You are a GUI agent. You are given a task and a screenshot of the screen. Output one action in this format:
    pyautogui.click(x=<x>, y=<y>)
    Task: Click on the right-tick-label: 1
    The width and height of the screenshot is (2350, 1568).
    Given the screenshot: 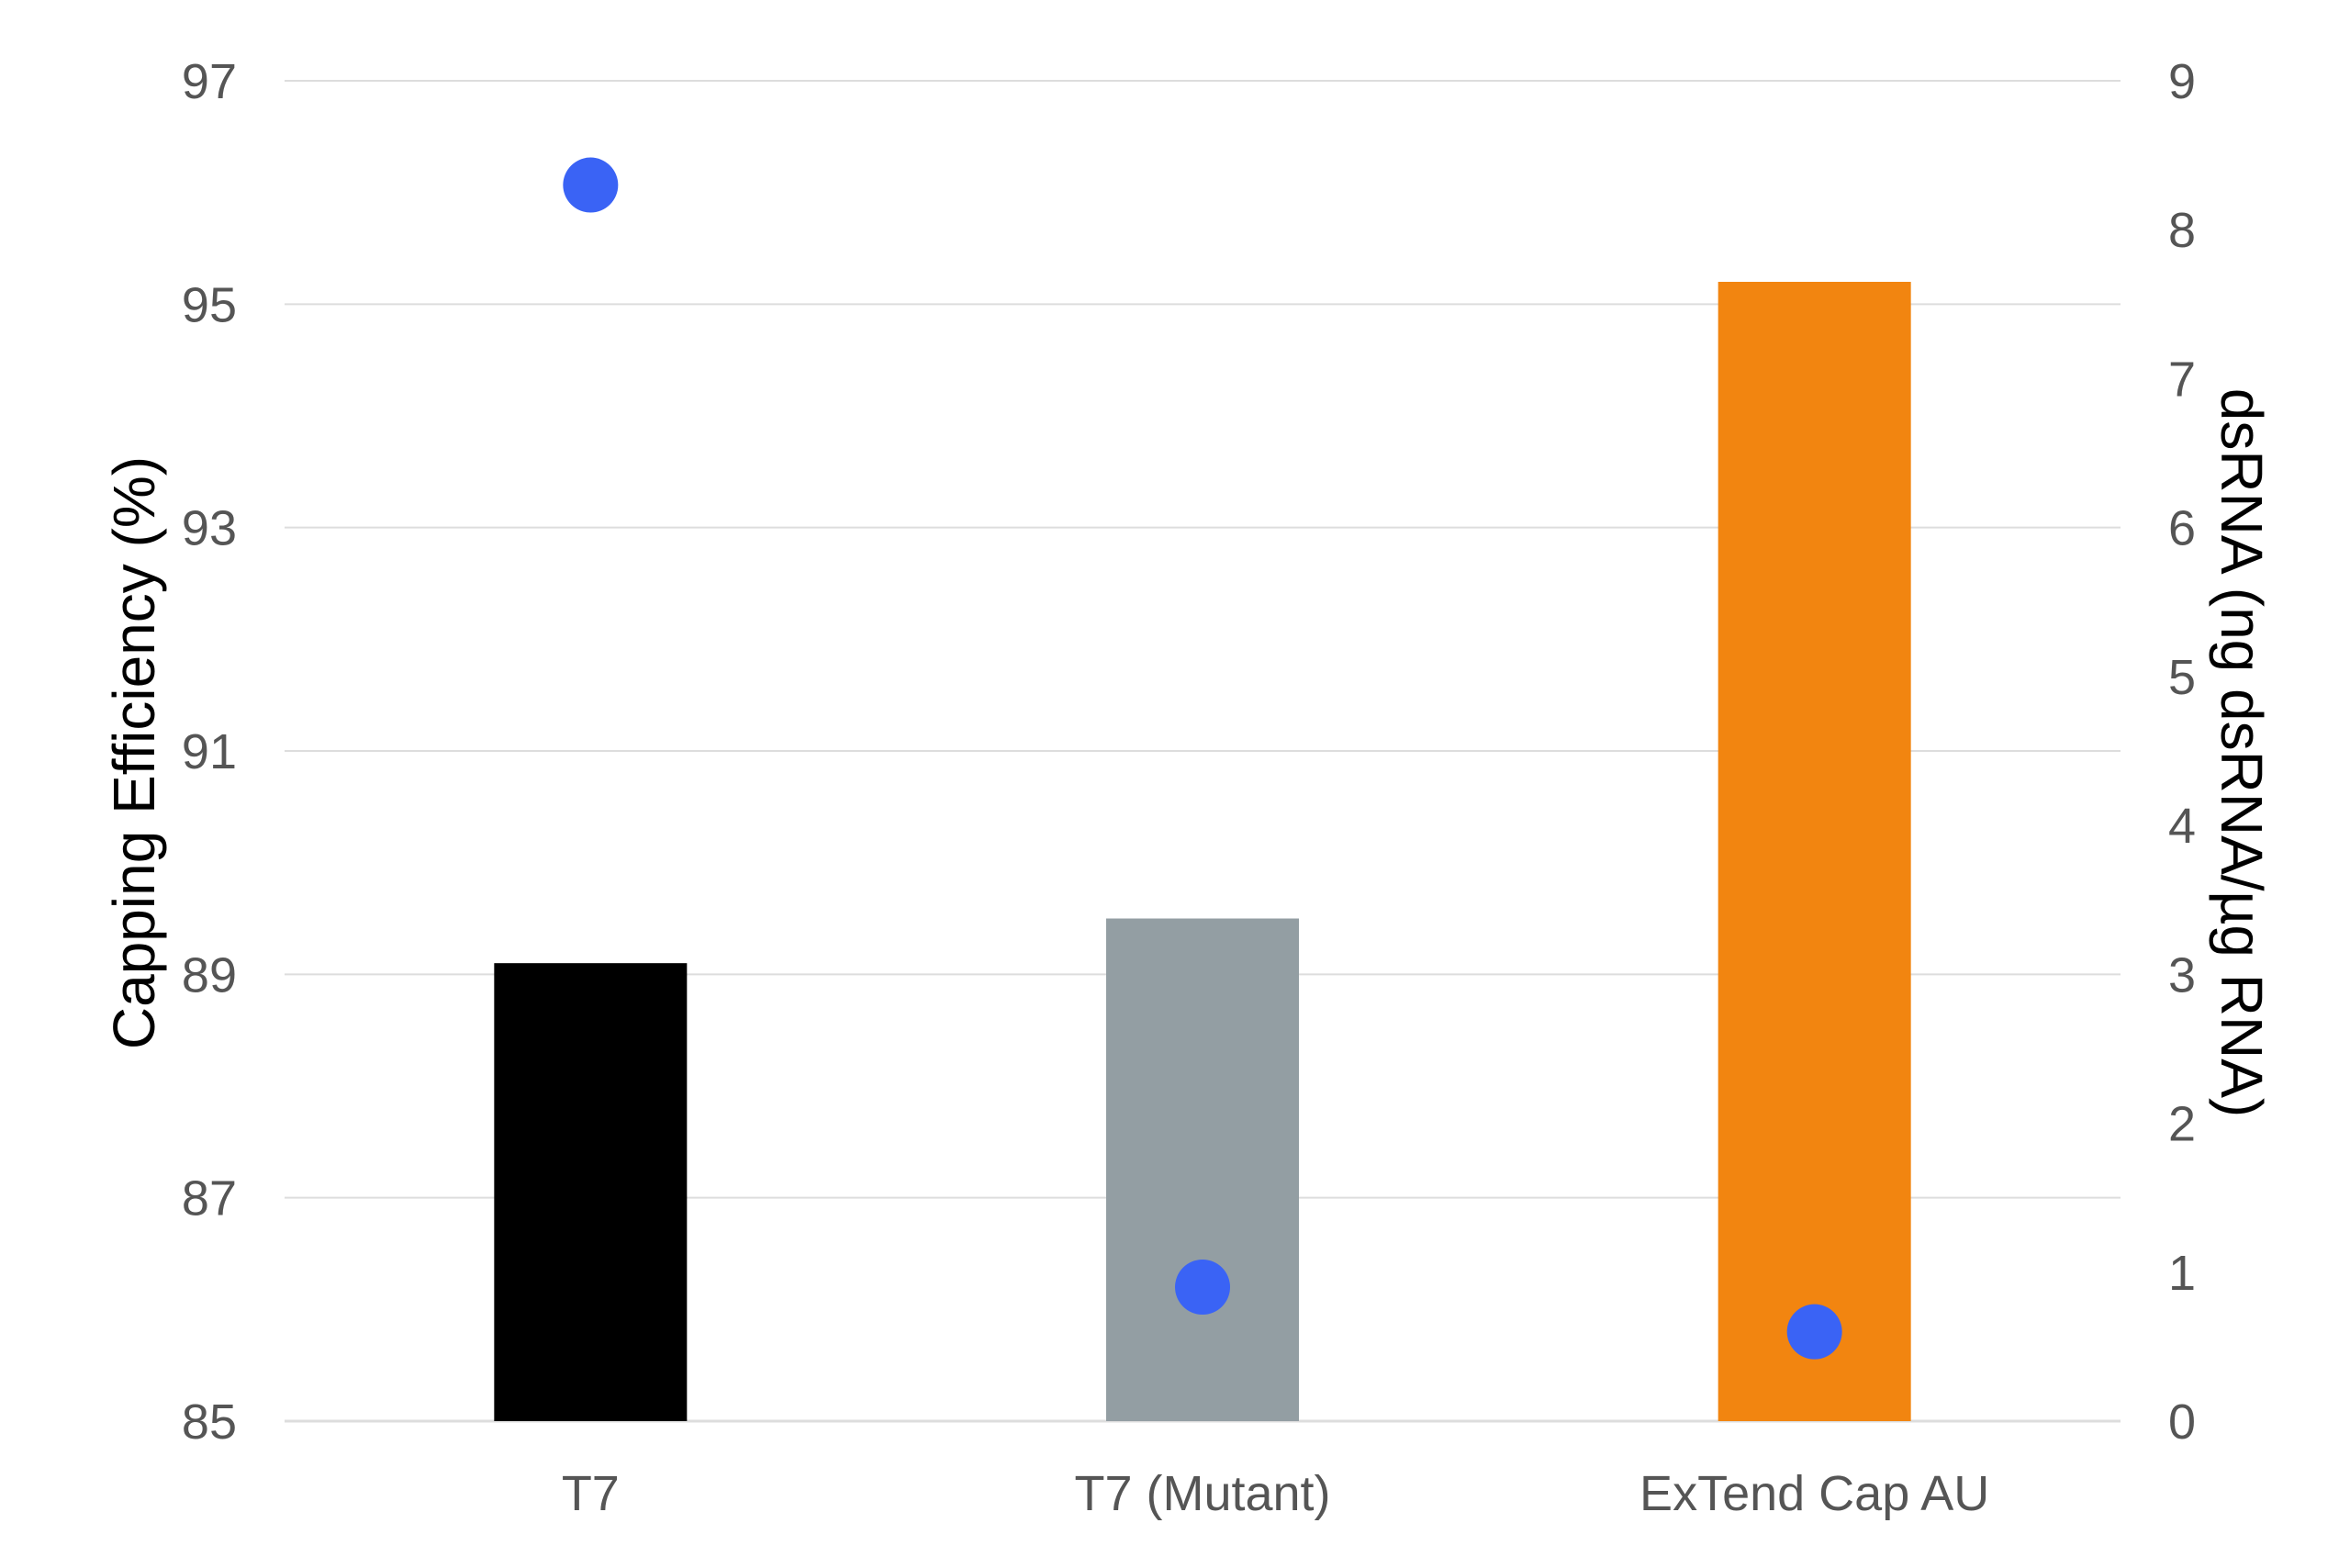 What is the action you would take?
    pyautogui.click(x=2182, y=1273)
    